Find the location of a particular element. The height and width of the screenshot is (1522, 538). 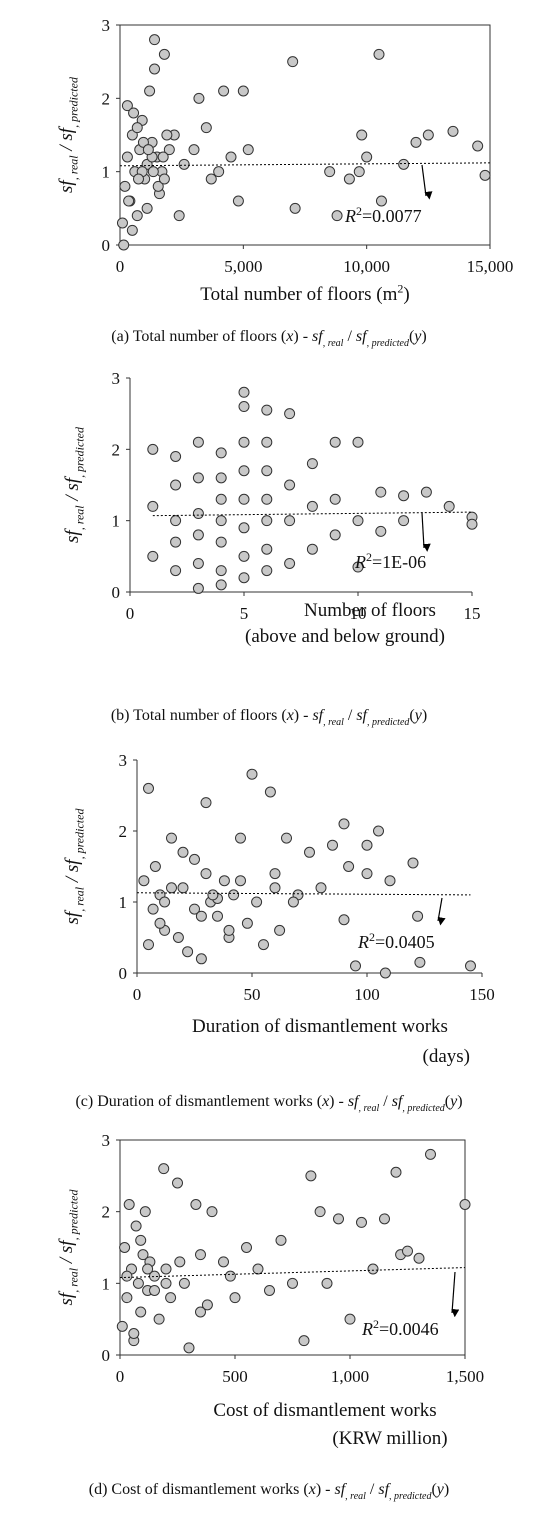

caption-part: ) is located at coordinates (423, 336).